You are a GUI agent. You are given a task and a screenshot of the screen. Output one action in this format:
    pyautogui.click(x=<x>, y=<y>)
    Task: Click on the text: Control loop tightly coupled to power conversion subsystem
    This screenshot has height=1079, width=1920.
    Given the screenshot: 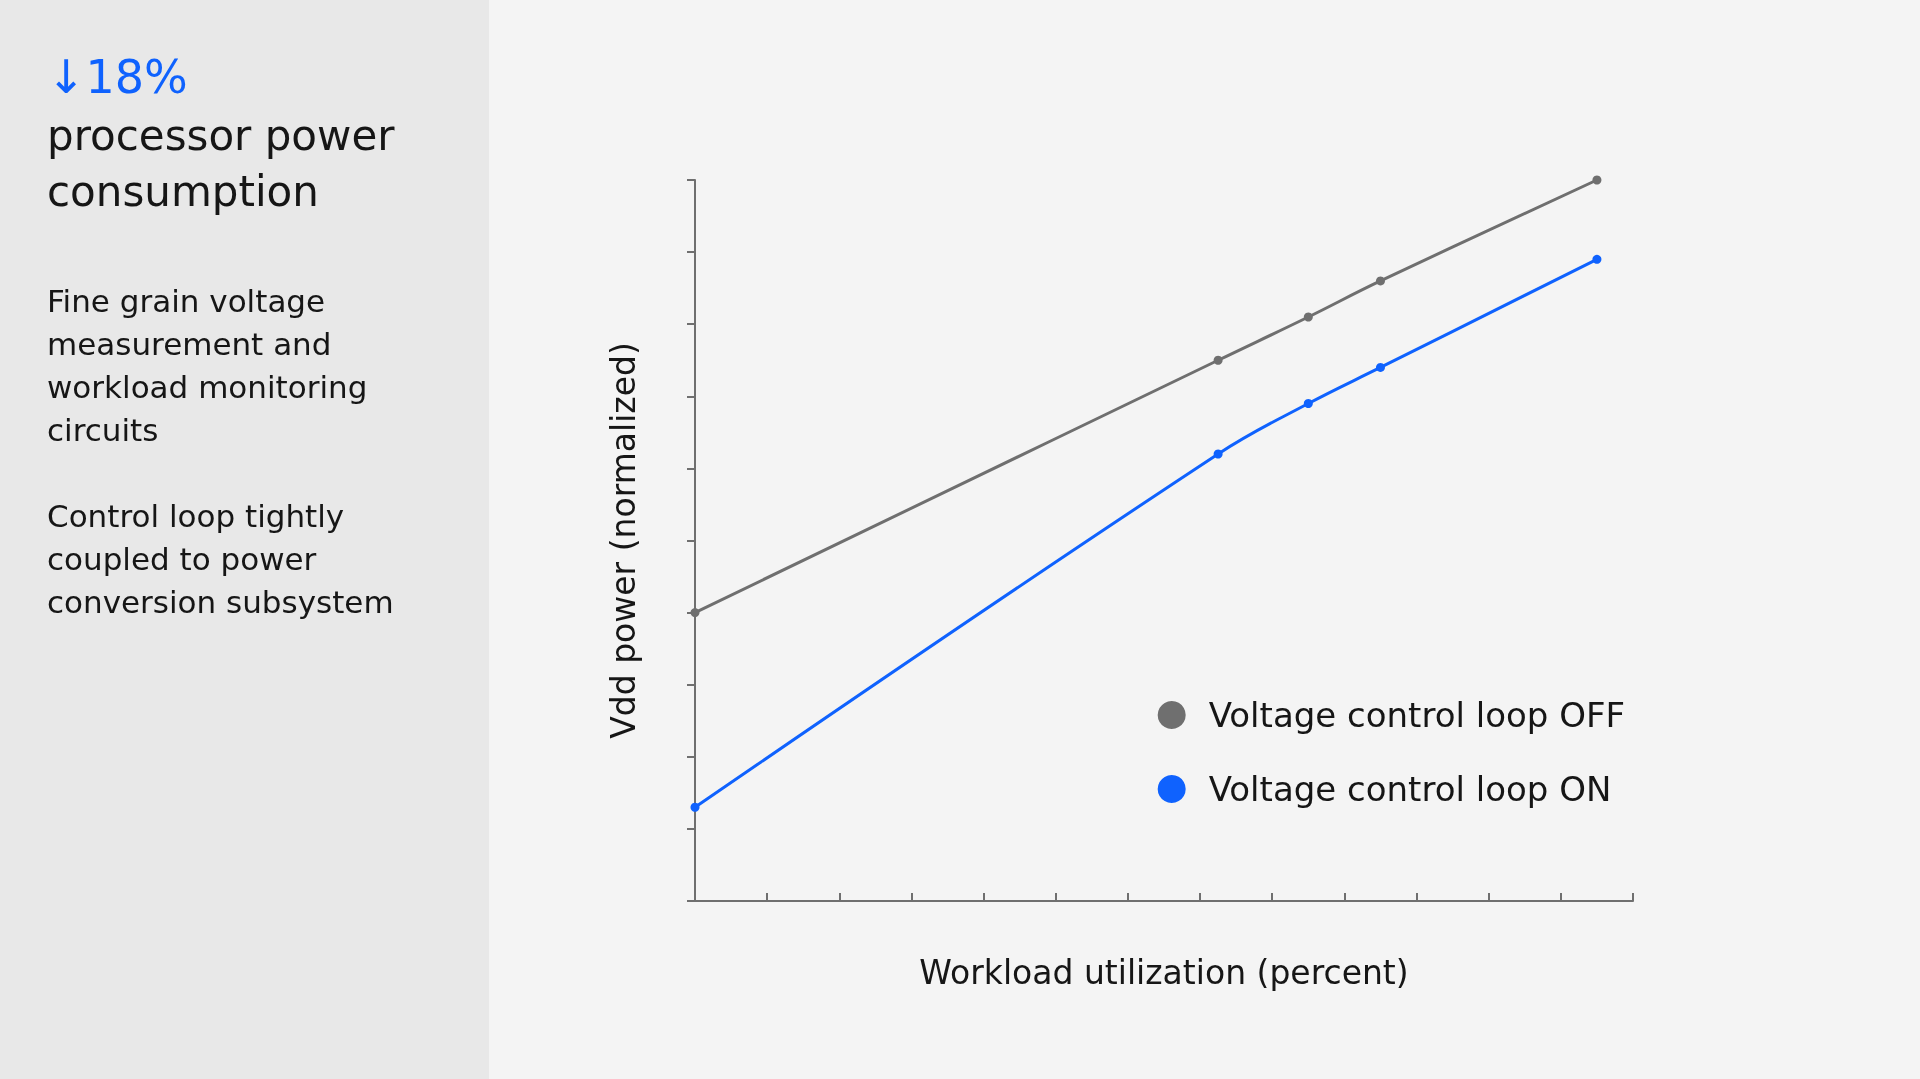 What is the action you would take?
    pyautogui.click(x=221, y=559)
    